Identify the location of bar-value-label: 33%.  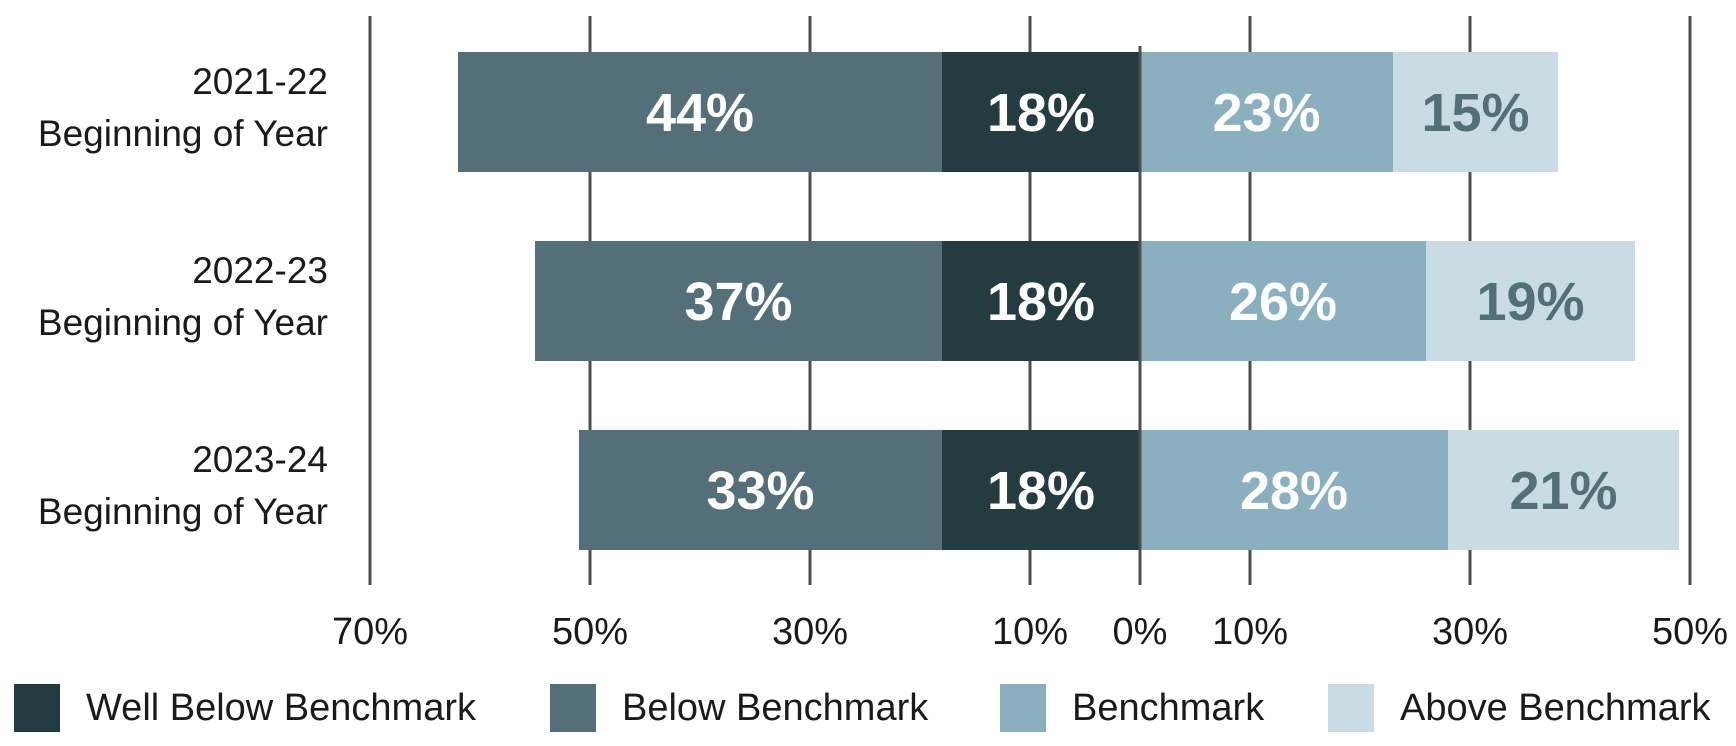
(760, 491).